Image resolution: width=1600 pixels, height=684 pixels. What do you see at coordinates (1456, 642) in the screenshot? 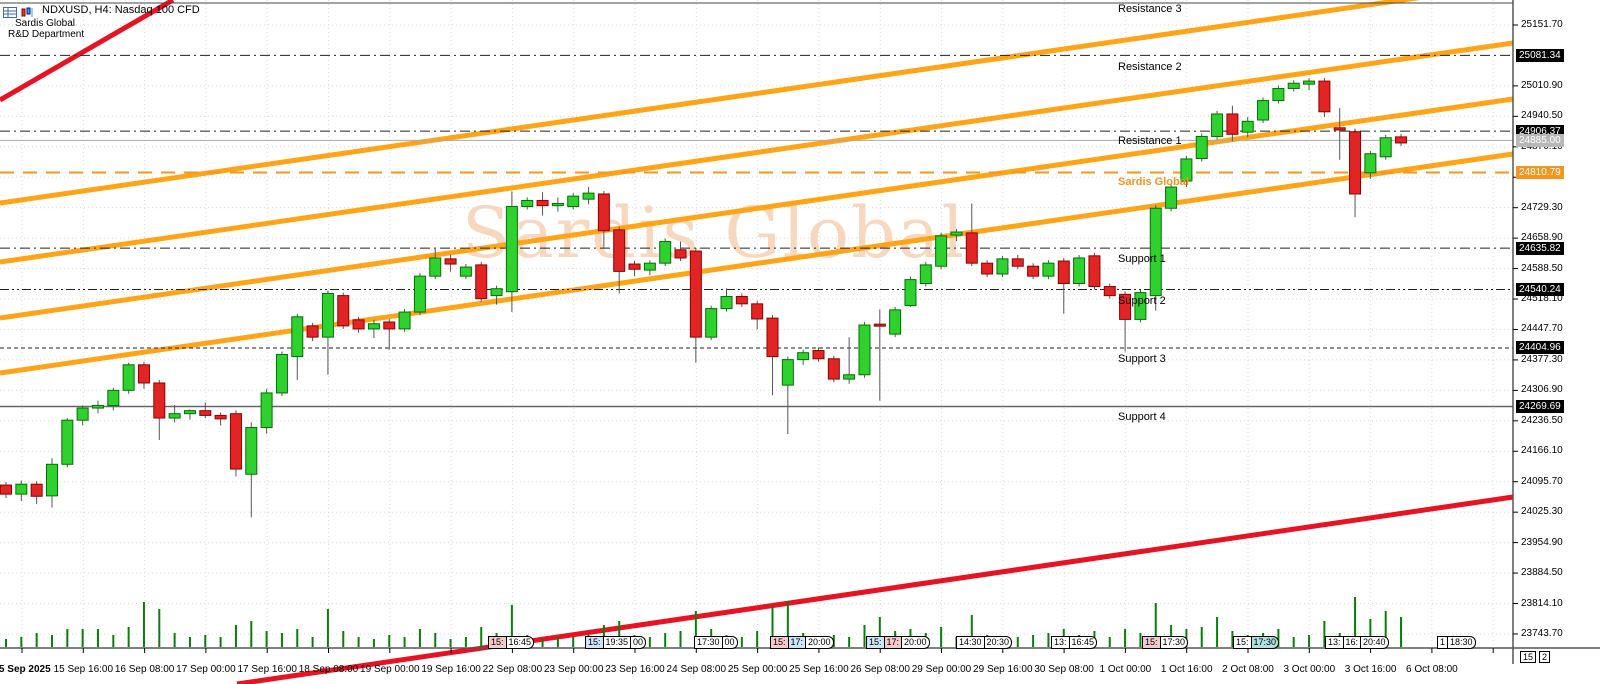
I see `timestamp-flag: 1 18:30` at bounding box center [1456, 642].